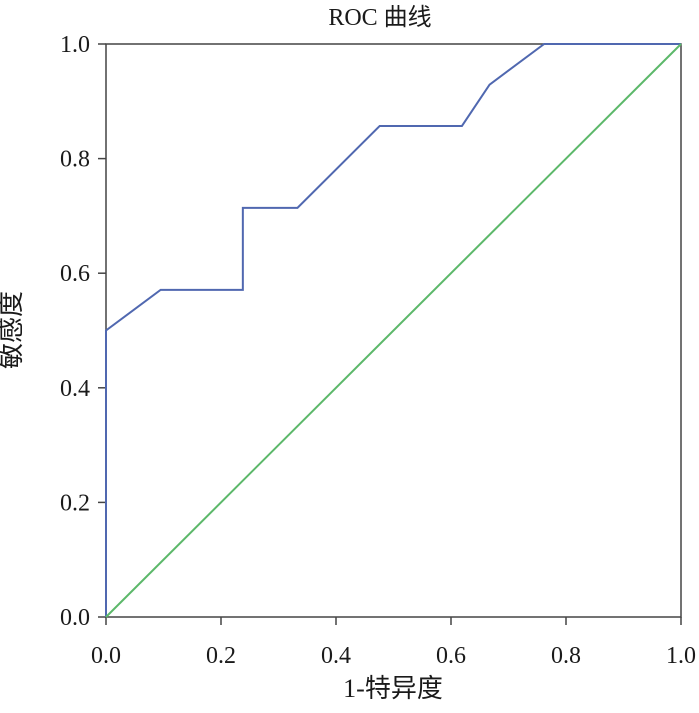 The width and height of the screenshot is (699, 713). I want to click on y-tick-label: 0.0, so click(75, 618).